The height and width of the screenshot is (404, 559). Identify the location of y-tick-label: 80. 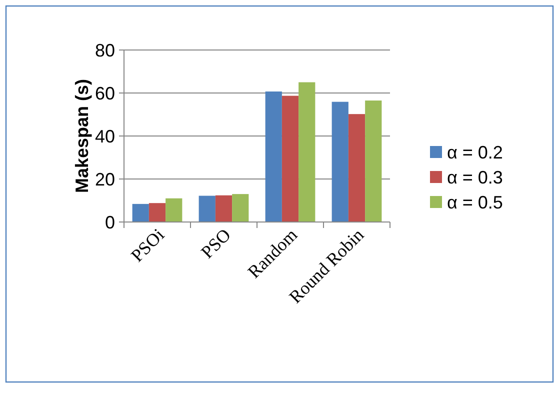
(104, 50).